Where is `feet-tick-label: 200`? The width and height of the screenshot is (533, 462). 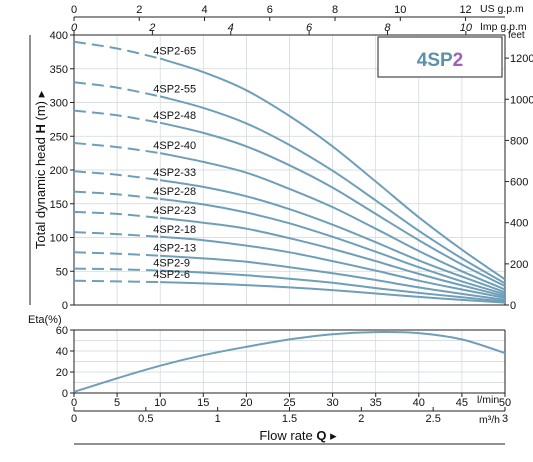
feet-tick-label: 200 is located at coordinates (519, 265).